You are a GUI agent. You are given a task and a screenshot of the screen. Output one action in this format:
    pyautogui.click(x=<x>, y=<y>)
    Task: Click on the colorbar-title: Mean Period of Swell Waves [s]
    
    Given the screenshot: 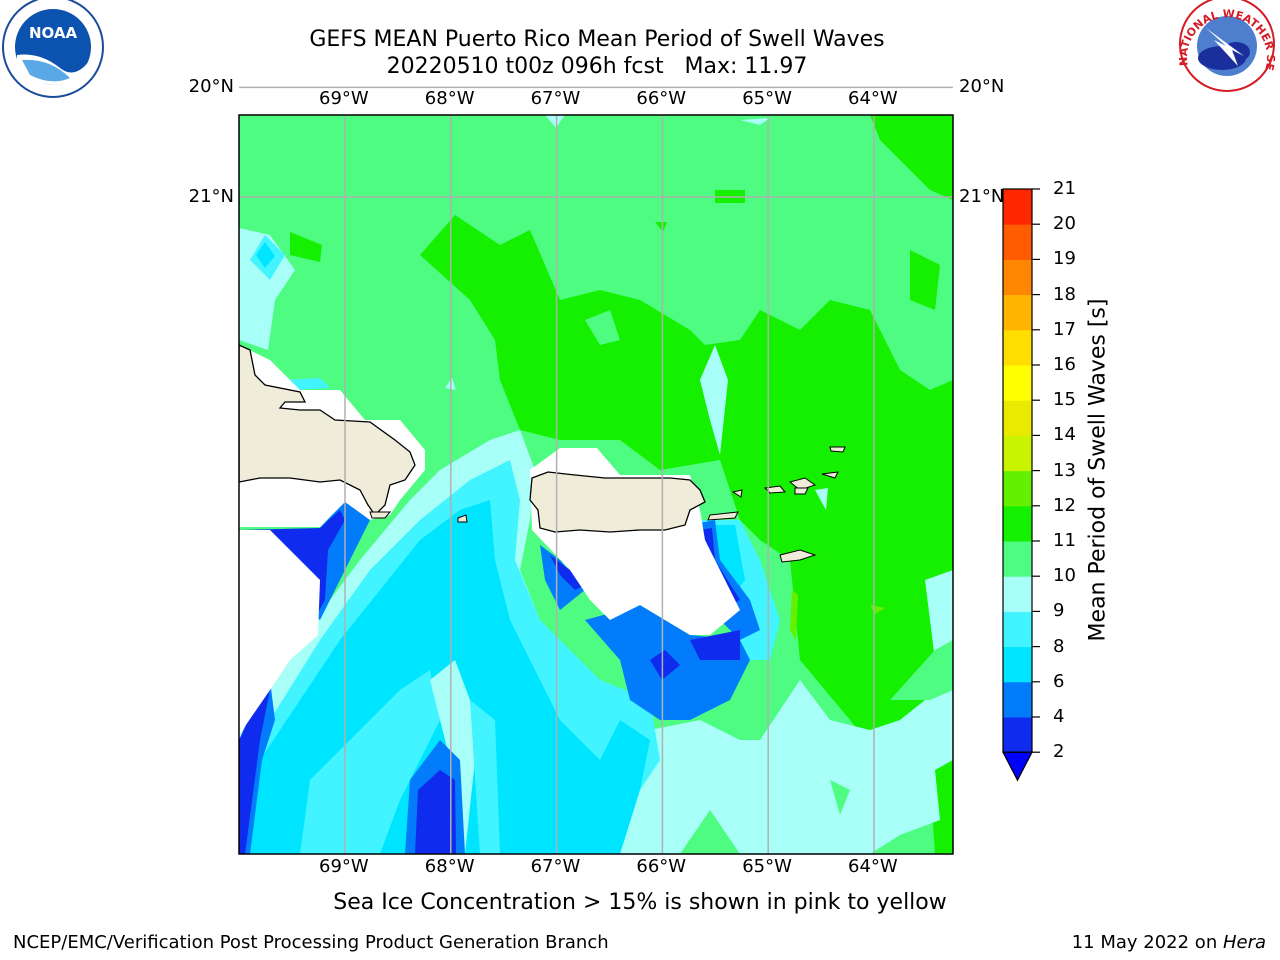 What is the action you would take?
    pyautogui.click(x=1098, y=470)
    